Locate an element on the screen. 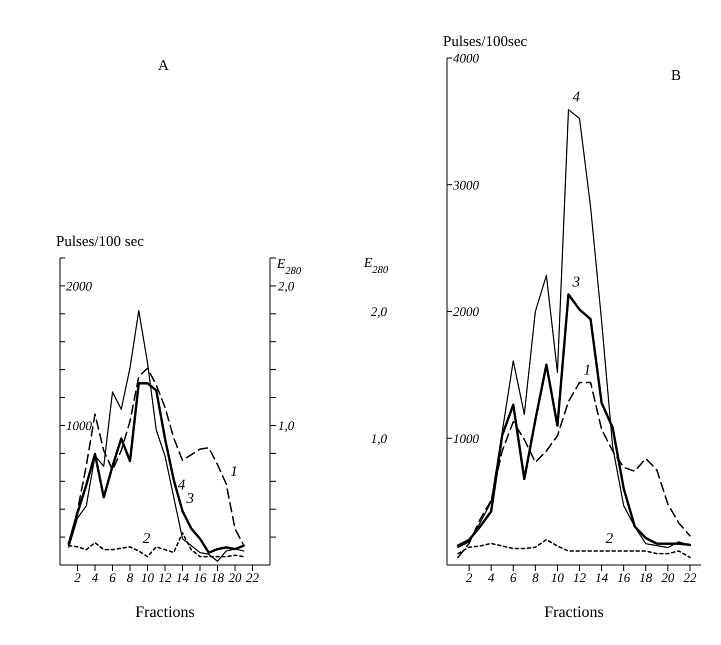 The height and width of the screenshot is (645, 721). chart-title: A is located at coordinates (163, 66).